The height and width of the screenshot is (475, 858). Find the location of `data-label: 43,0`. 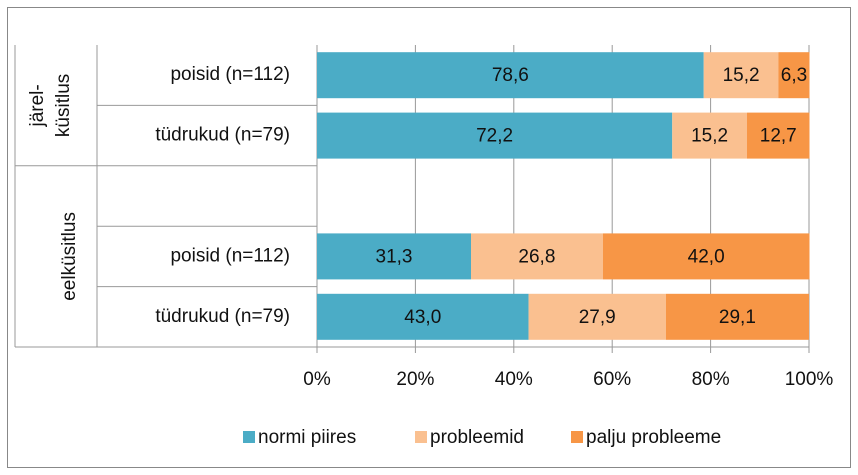

data-label: 43,0 is located at coordinates (422, 317).